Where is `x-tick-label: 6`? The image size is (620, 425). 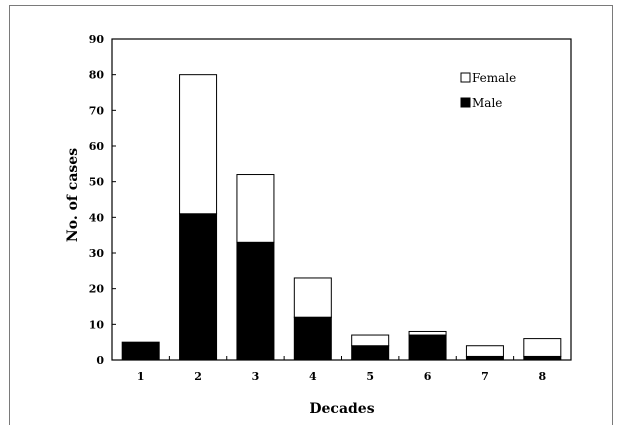
x-tick-label: 6 is located at coordinates (428, 376).